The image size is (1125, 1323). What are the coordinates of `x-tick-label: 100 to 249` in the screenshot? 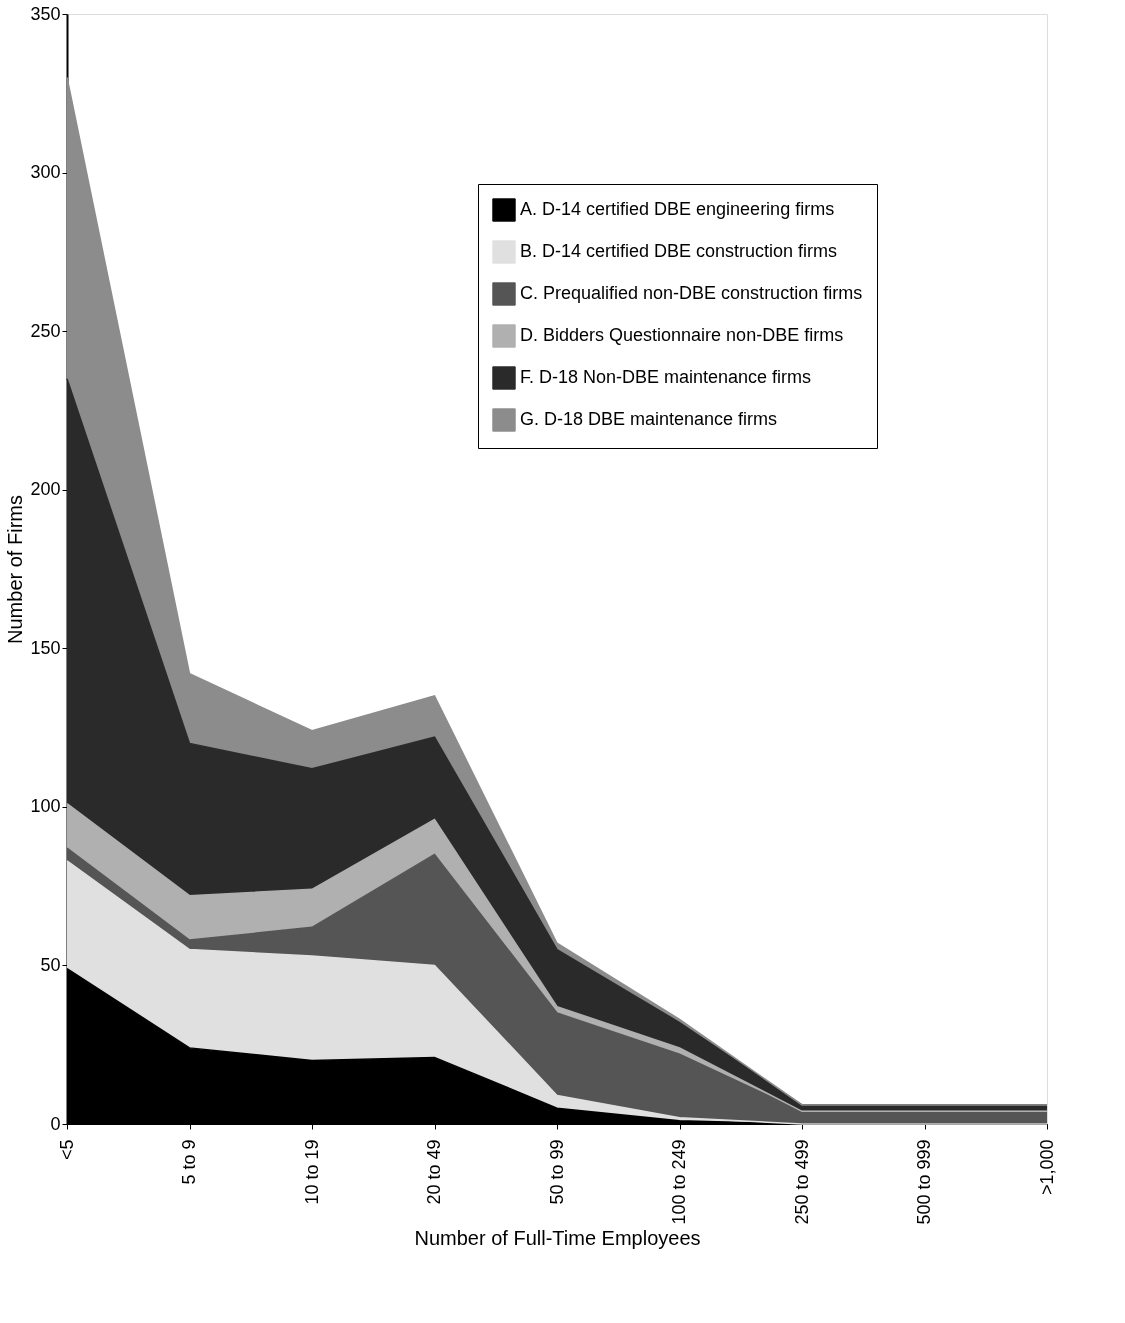 It's located at (679, 1182).